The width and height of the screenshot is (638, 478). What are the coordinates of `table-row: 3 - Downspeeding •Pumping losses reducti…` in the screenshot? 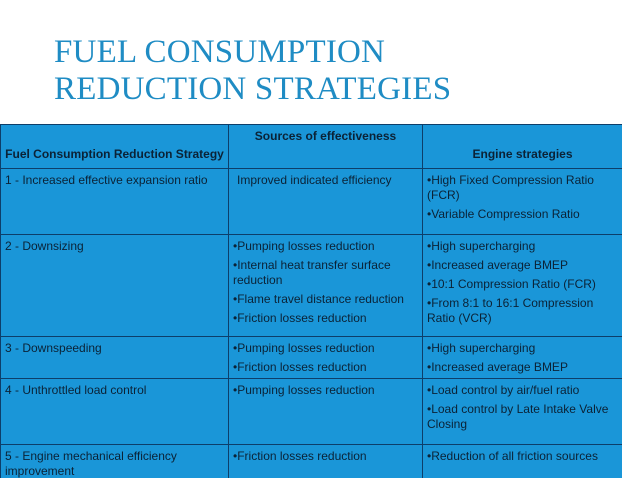 It's located at (311, 357).